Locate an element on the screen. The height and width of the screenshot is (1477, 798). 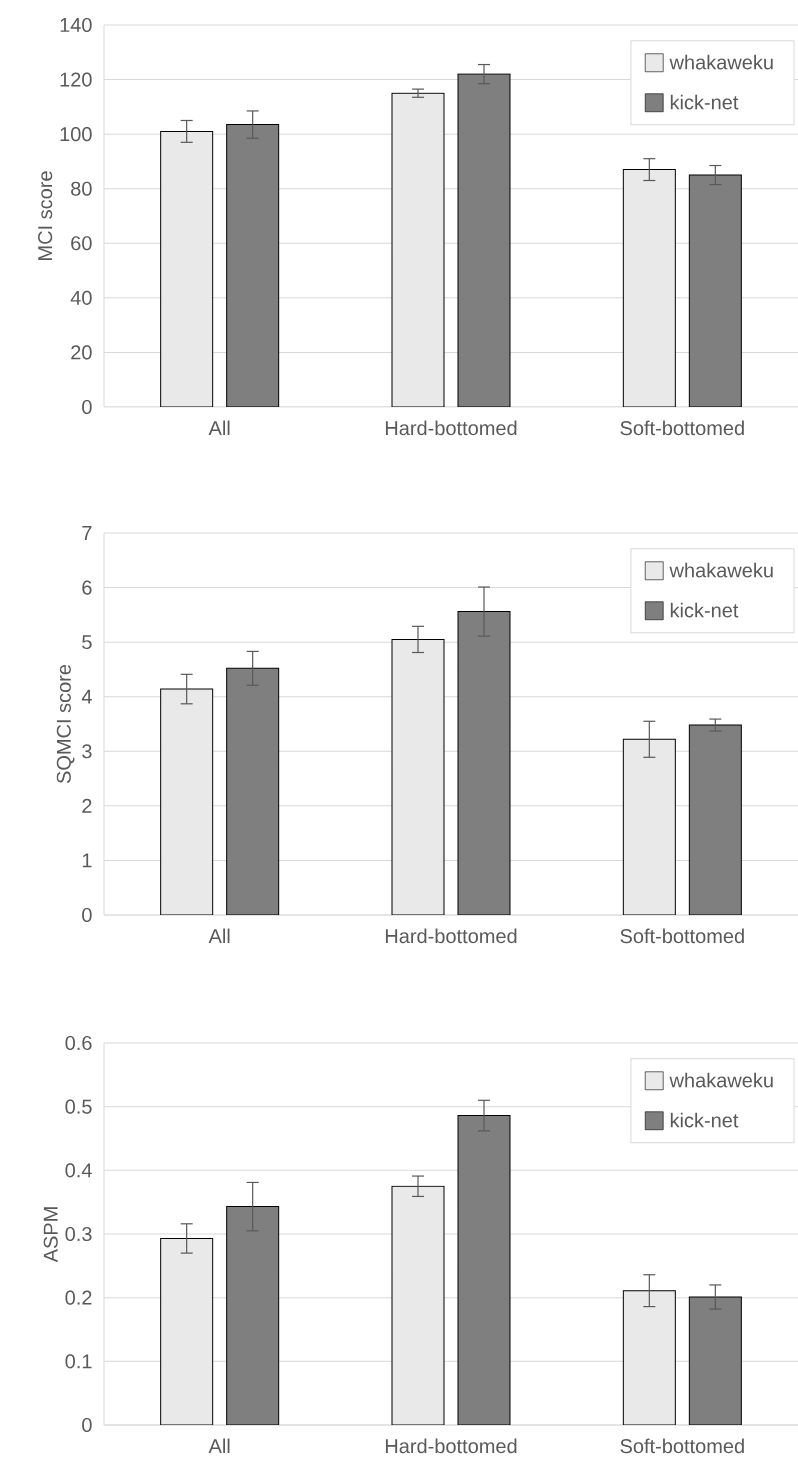
y-tick-label: 100 is located at coordinates (76, 134).